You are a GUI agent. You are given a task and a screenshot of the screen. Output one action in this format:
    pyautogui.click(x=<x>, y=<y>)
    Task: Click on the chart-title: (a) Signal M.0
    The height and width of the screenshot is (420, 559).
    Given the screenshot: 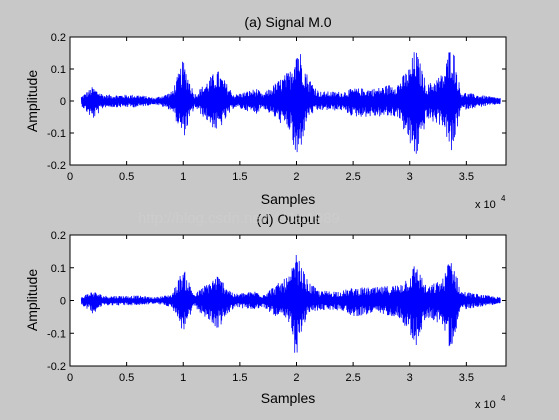 What is the action you would take?
    pyautogui.click(x=287, y=22)
    